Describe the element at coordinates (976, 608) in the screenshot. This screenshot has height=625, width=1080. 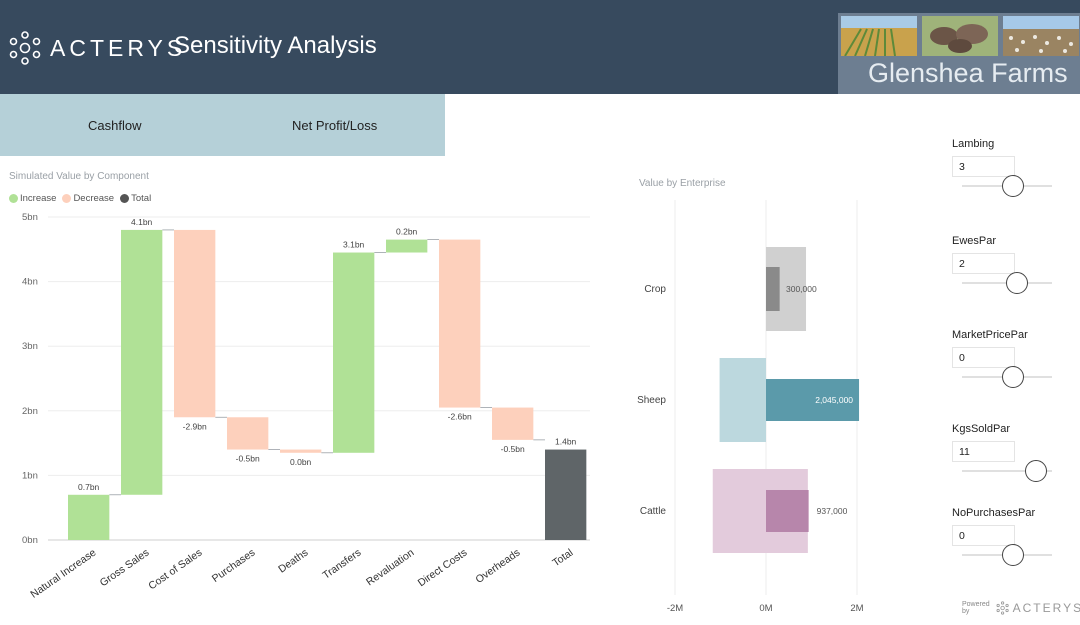
I see `powered-by-label: Powered by` at that location.